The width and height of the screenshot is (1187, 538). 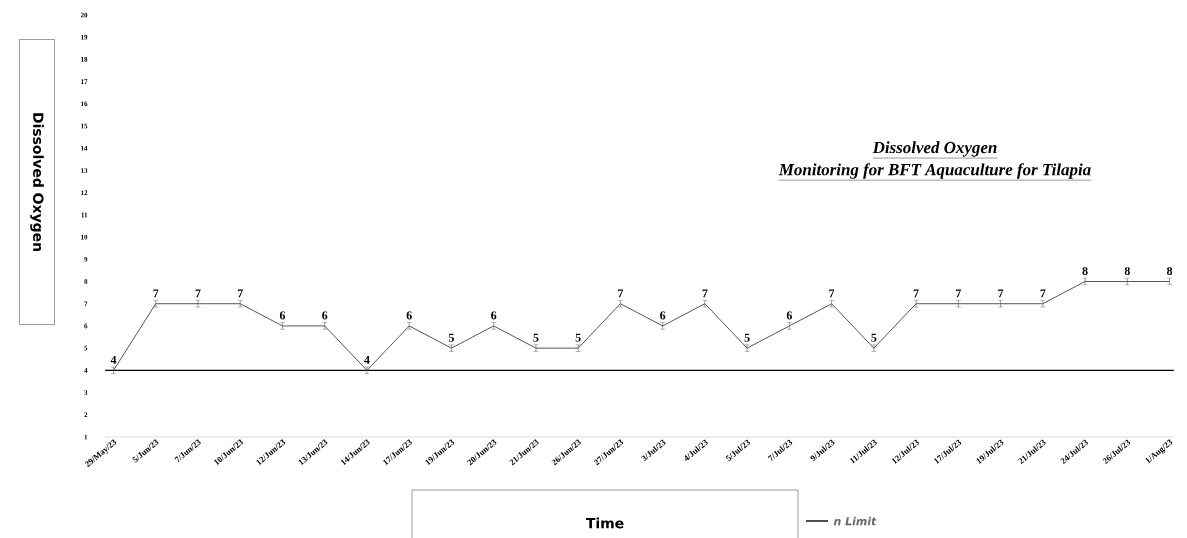 I want to click on text: Dissolved Oxygen, so click(x=934, y=149).